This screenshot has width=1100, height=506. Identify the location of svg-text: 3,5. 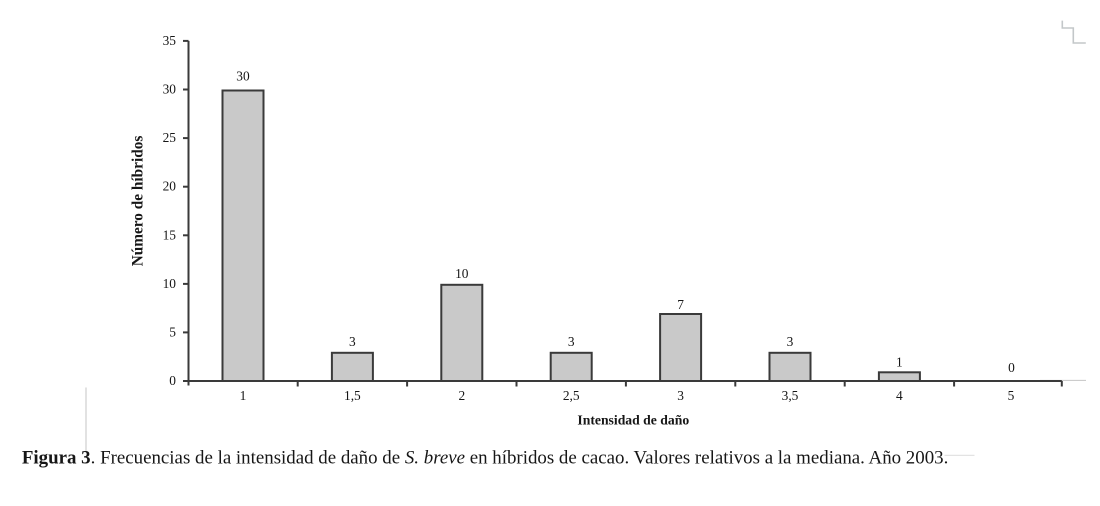
(790, 395).